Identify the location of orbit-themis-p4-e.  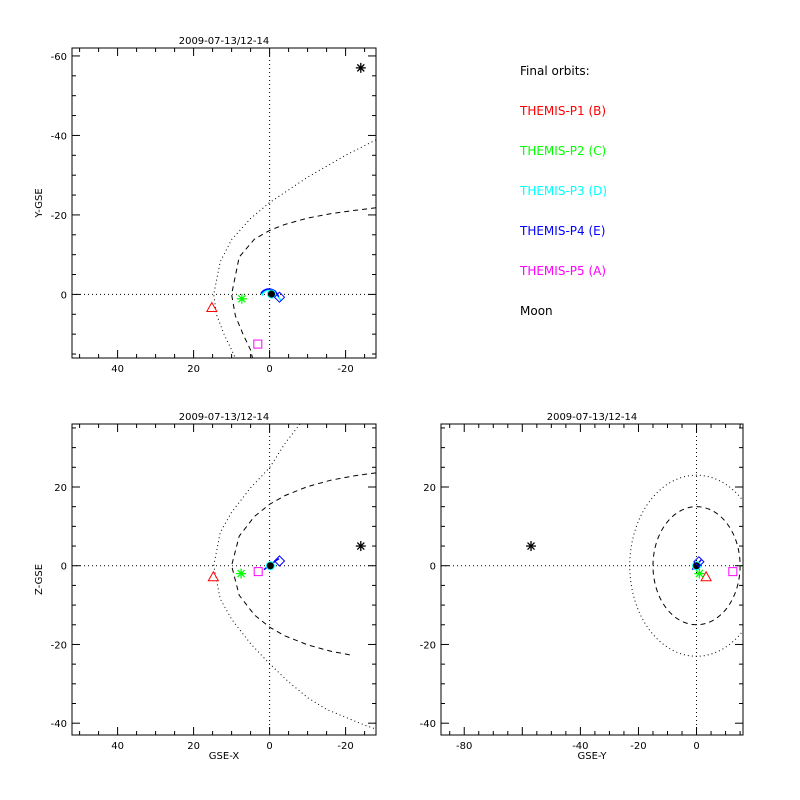
(270, 293).